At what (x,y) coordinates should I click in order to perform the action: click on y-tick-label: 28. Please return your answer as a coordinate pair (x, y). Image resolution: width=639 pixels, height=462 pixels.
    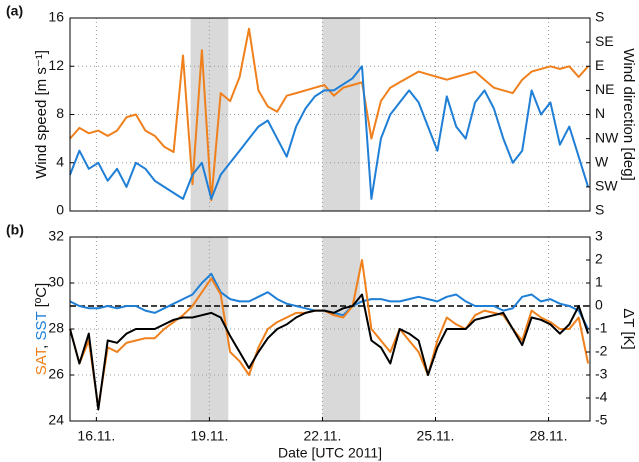
    Looking at the image, I should click on (56, 328).